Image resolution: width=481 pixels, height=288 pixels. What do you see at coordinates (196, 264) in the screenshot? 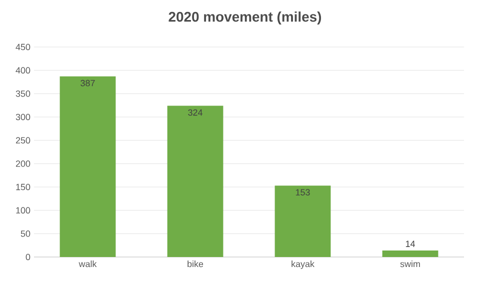
I see `x-tick-label: bike` at bounding box center [196, 264].